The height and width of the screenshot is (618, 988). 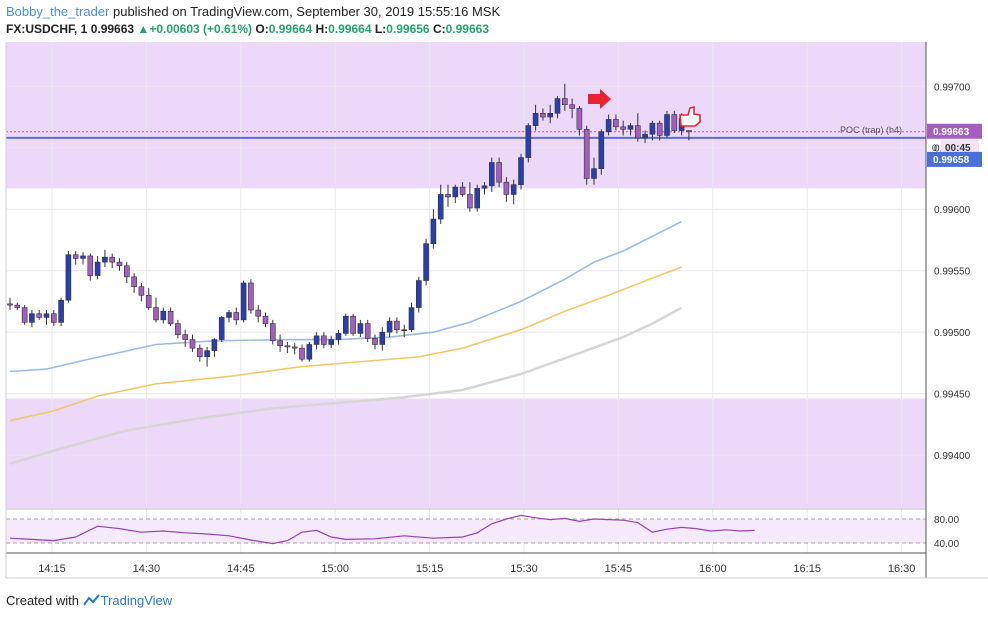 I want to click on countdown-text: 00:45, so click(x=958, y=148).